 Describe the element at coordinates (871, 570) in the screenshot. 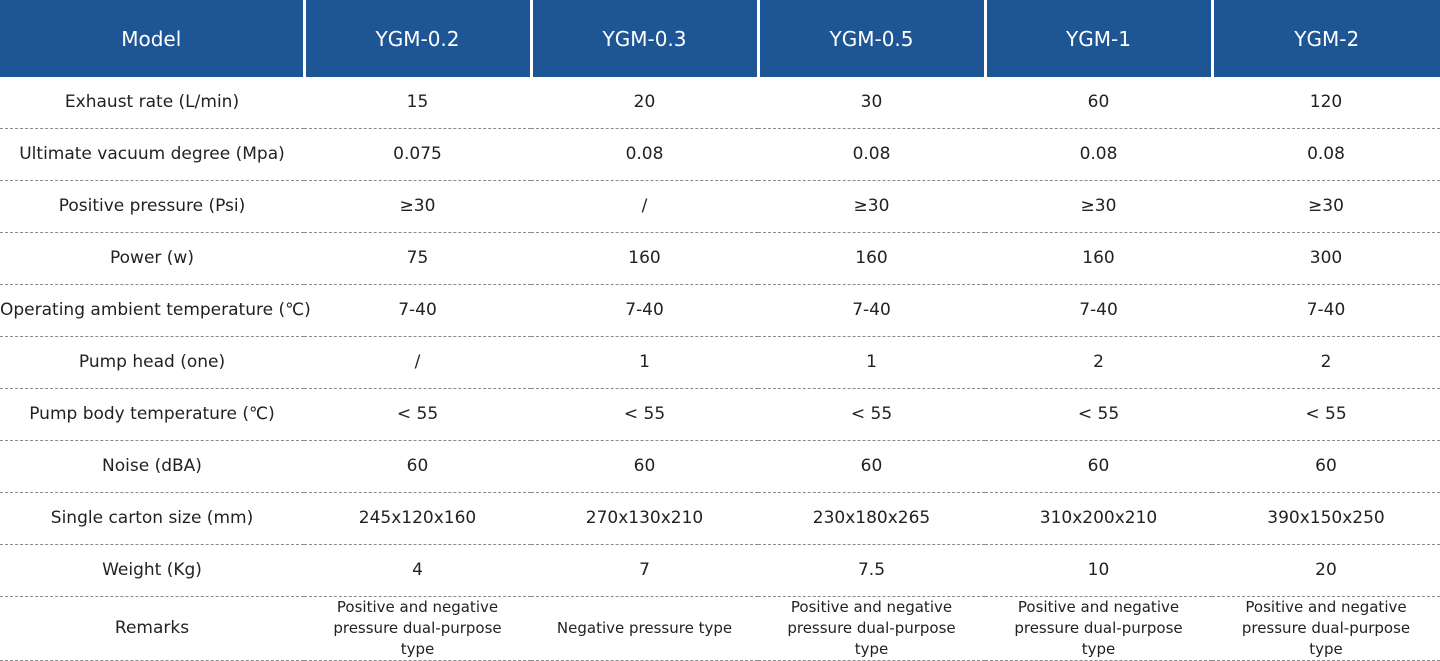

I see `table-cell: 7.5` at that location.